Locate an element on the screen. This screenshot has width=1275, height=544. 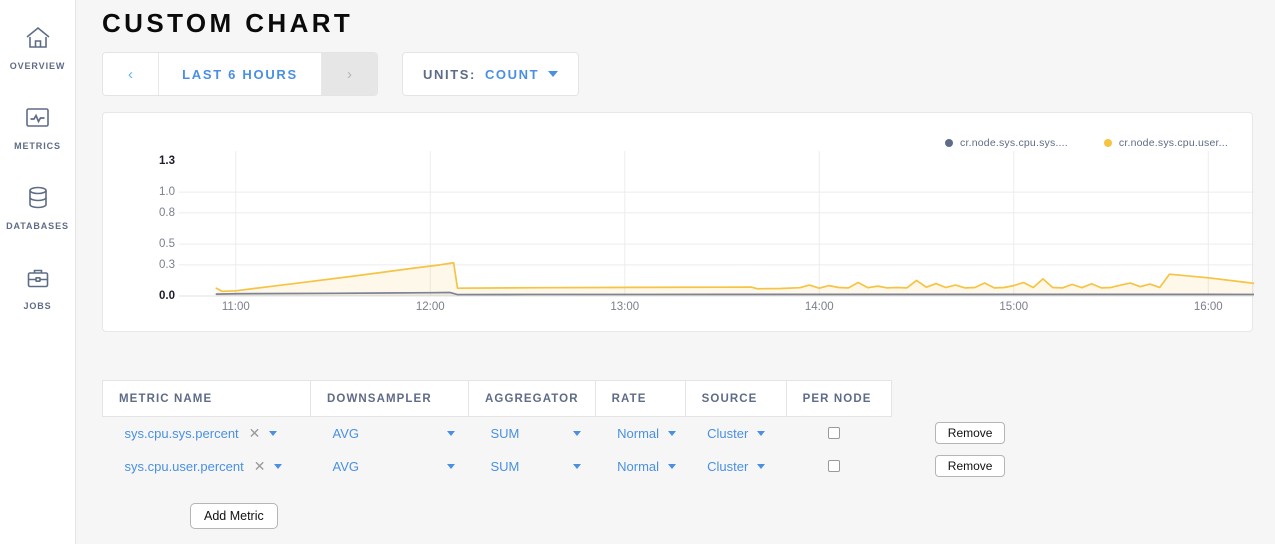
chart-toolbar: ‹ Last 6 Hours › Units: Count is located at coordinates (341, 74).